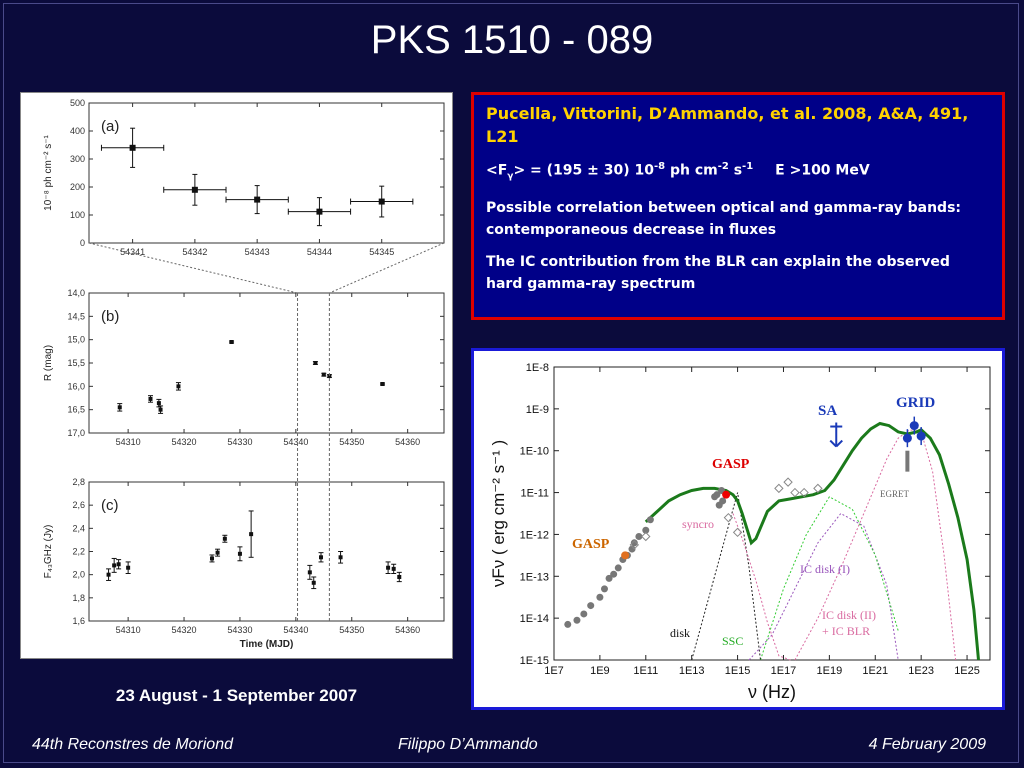  What do you see at coordinates (468, 744) in the screenshot?
I see `footer-author: Filippo D’Ammando` at bounding box center [468, 744].